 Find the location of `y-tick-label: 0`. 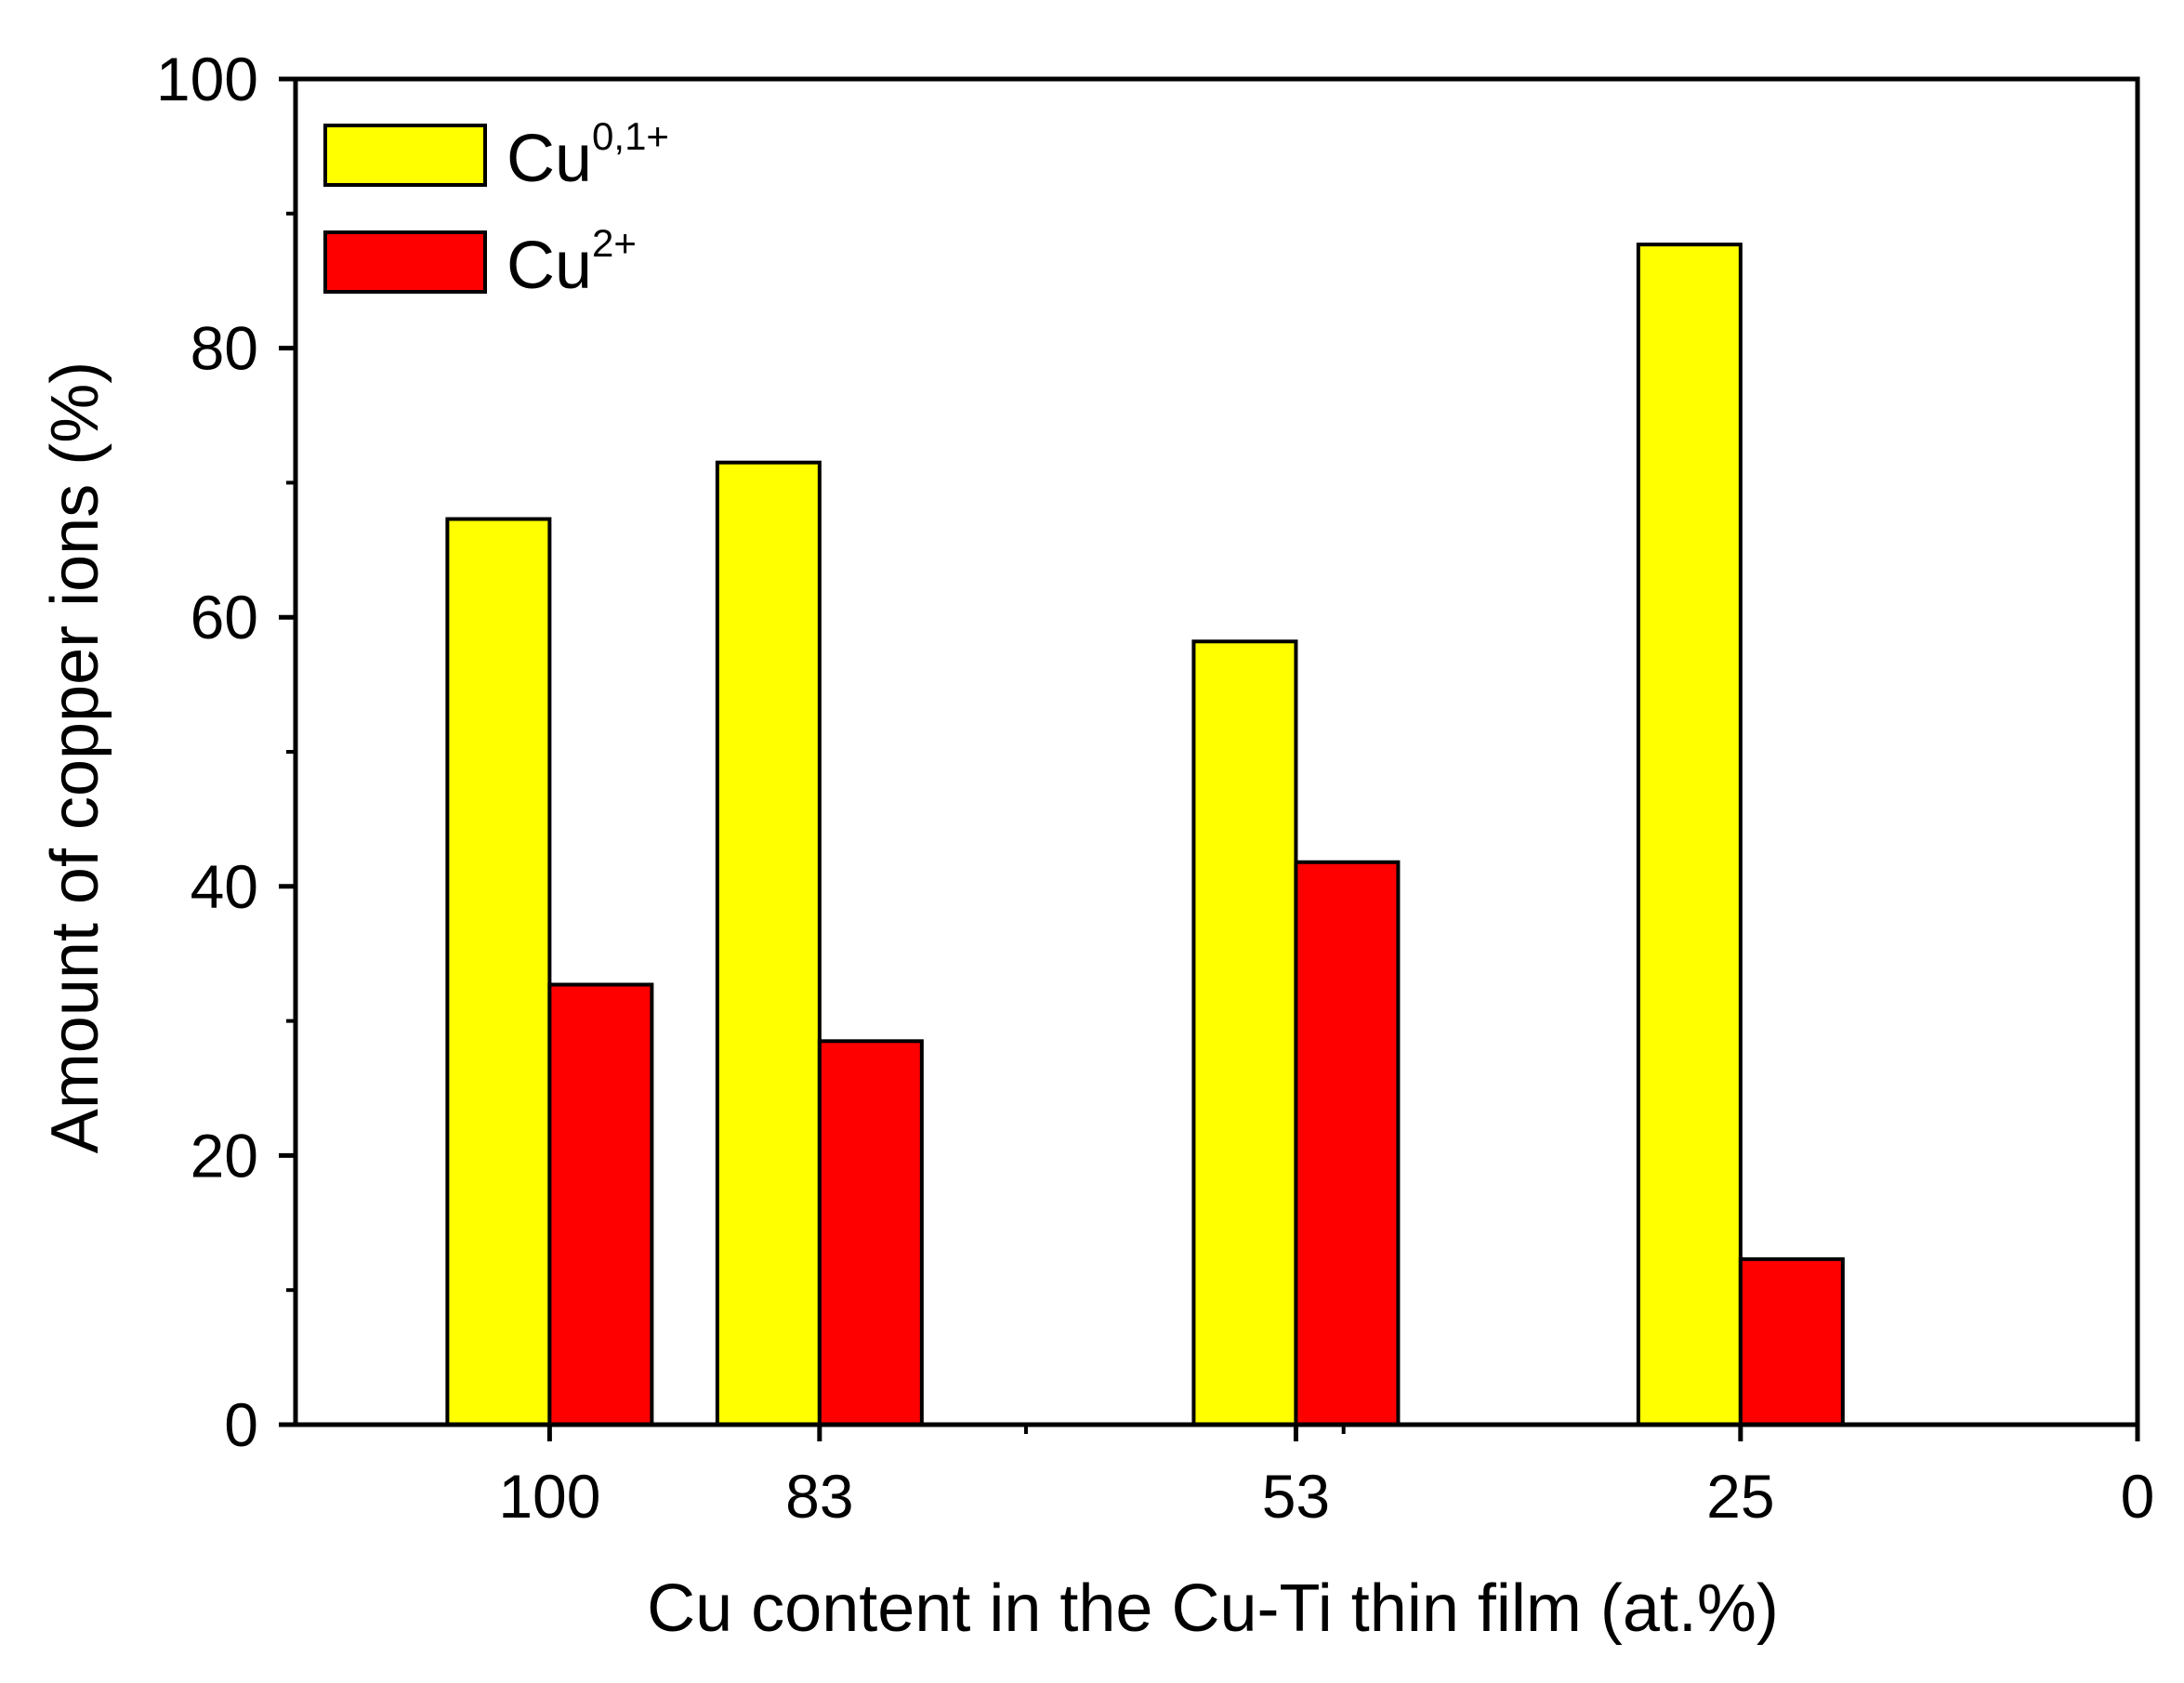

y-tick-label: 0 is located at coordinates (241, 1424).